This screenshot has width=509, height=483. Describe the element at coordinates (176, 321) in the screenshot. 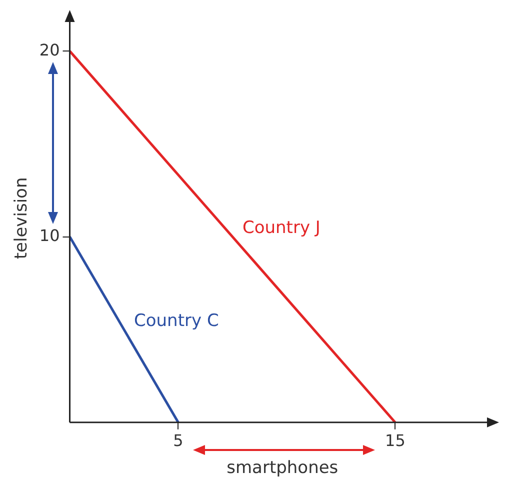

I see `series-label: Country C` at that location.